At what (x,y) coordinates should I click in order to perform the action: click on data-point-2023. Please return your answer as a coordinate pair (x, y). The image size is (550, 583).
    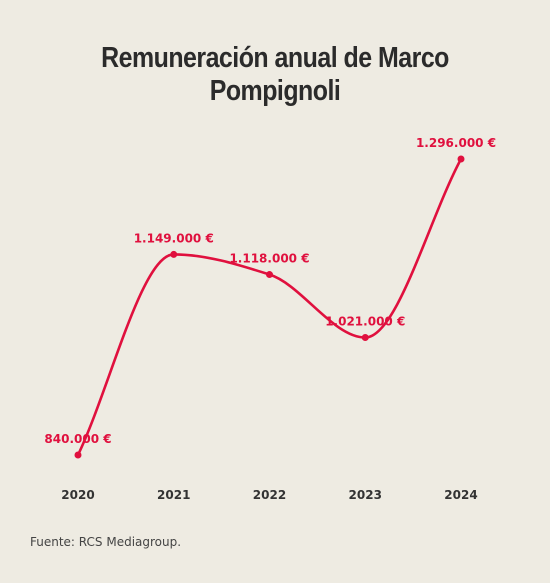
    Looking at the image, I should click on (365, 338).